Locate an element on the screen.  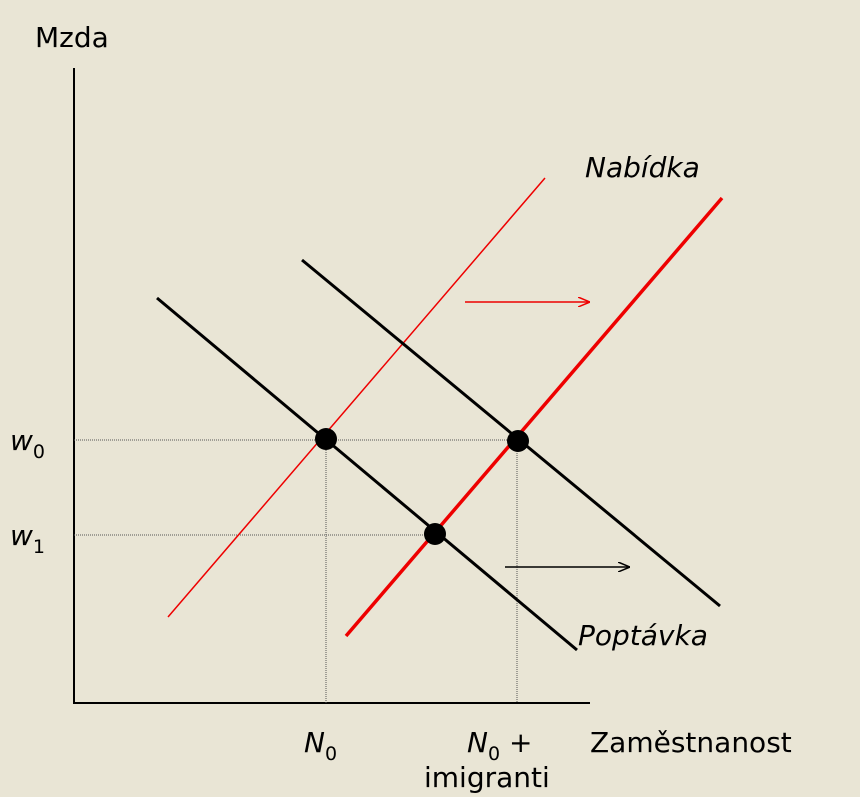
n1-label: N0 + is located at coordinates (499, 745).